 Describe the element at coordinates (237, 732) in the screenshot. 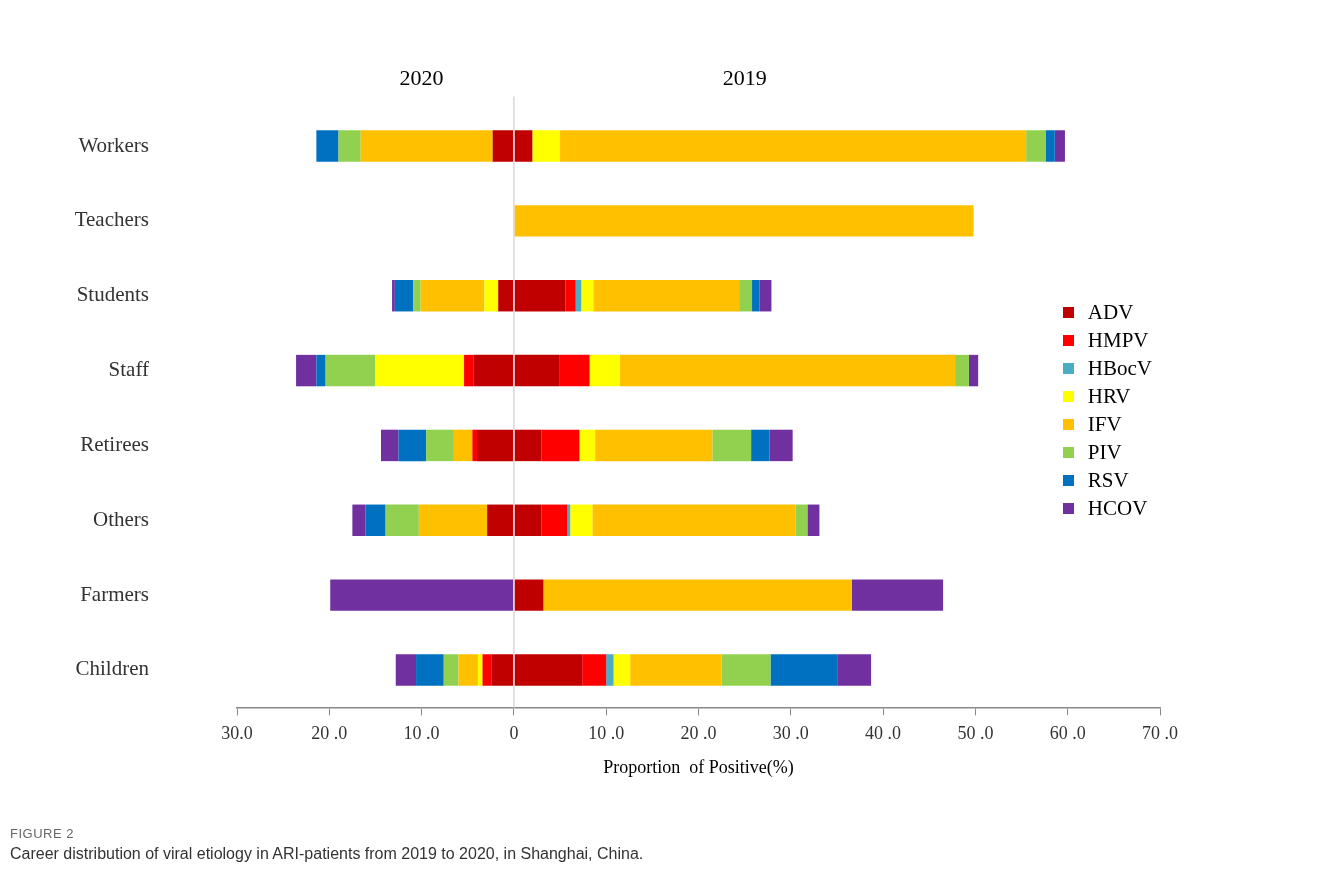

I see `x-tick-label: 30.0` at that location.